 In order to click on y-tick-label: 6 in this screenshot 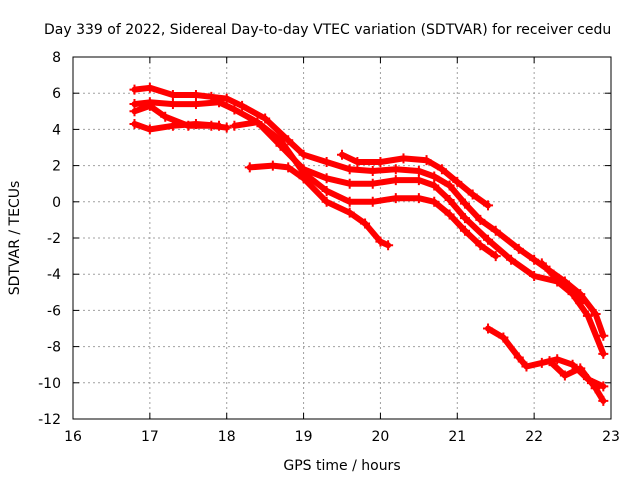, I will do `click(56, 94)`.